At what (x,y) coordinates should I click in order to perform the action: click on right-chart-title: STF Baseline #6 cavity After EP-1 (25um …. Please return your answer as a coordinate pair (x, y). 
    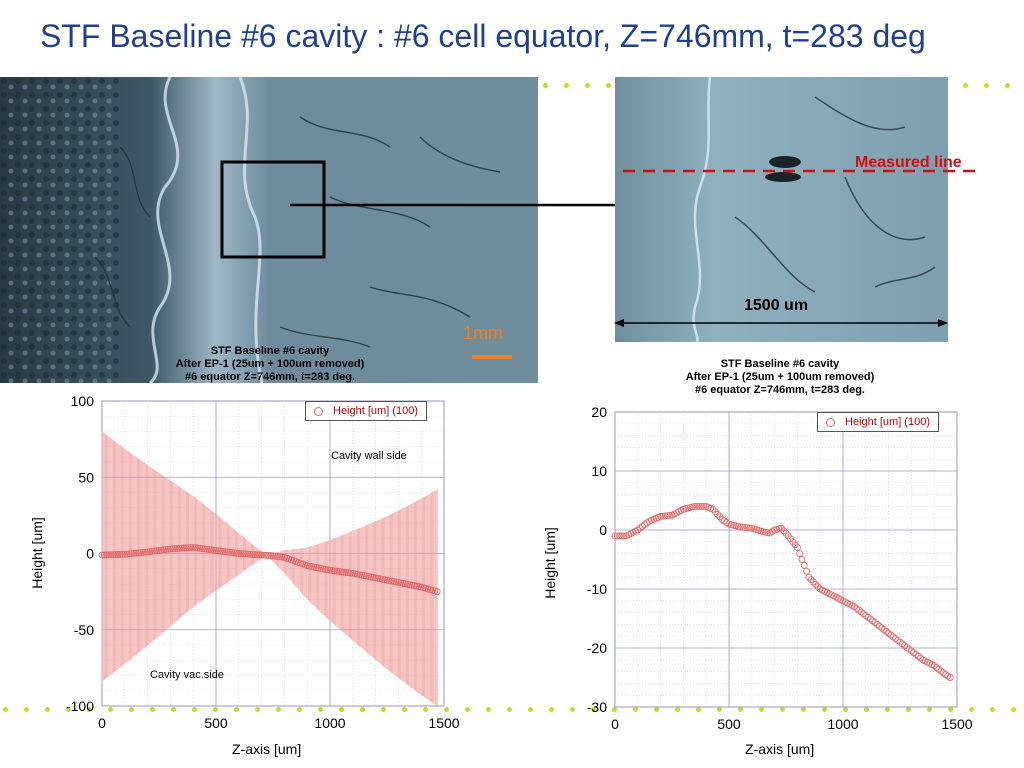
    Looking at the image, I should click on (780, 377).